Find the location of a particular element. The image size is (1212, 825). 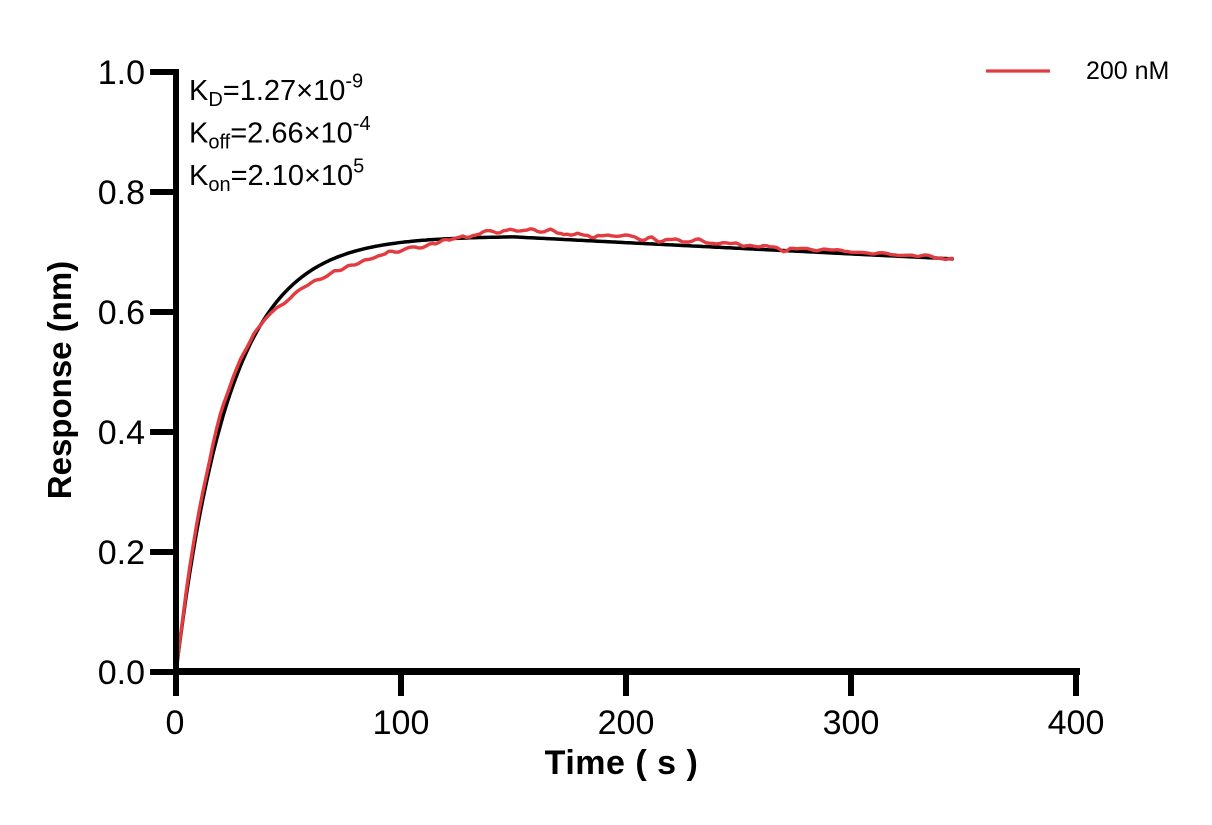

svg-text: 400 is located at coordinates (1076, 723).